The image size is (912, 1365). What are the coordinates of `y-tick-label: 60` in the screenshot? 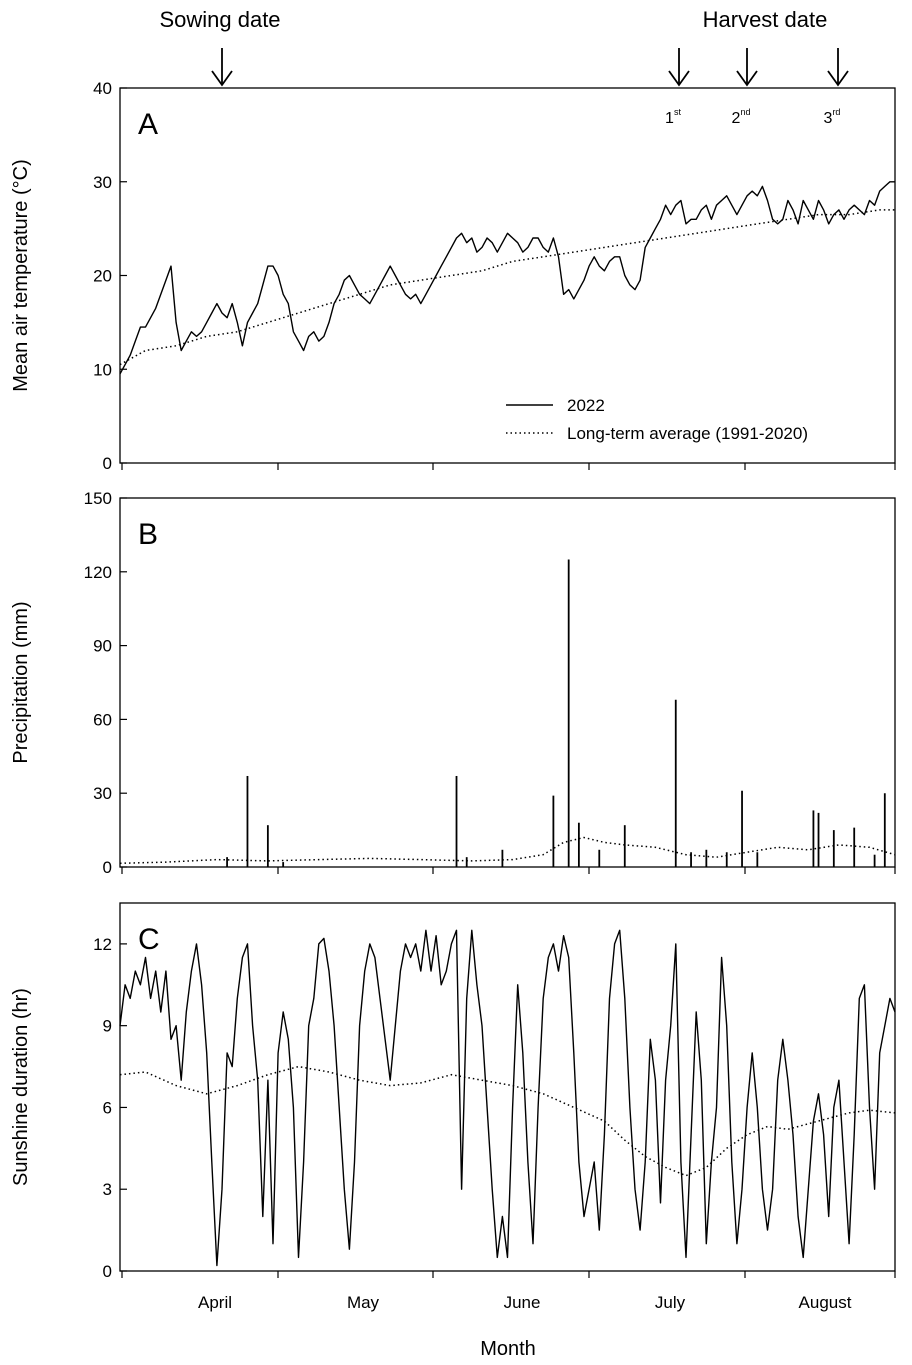 It's located at (102, 719).